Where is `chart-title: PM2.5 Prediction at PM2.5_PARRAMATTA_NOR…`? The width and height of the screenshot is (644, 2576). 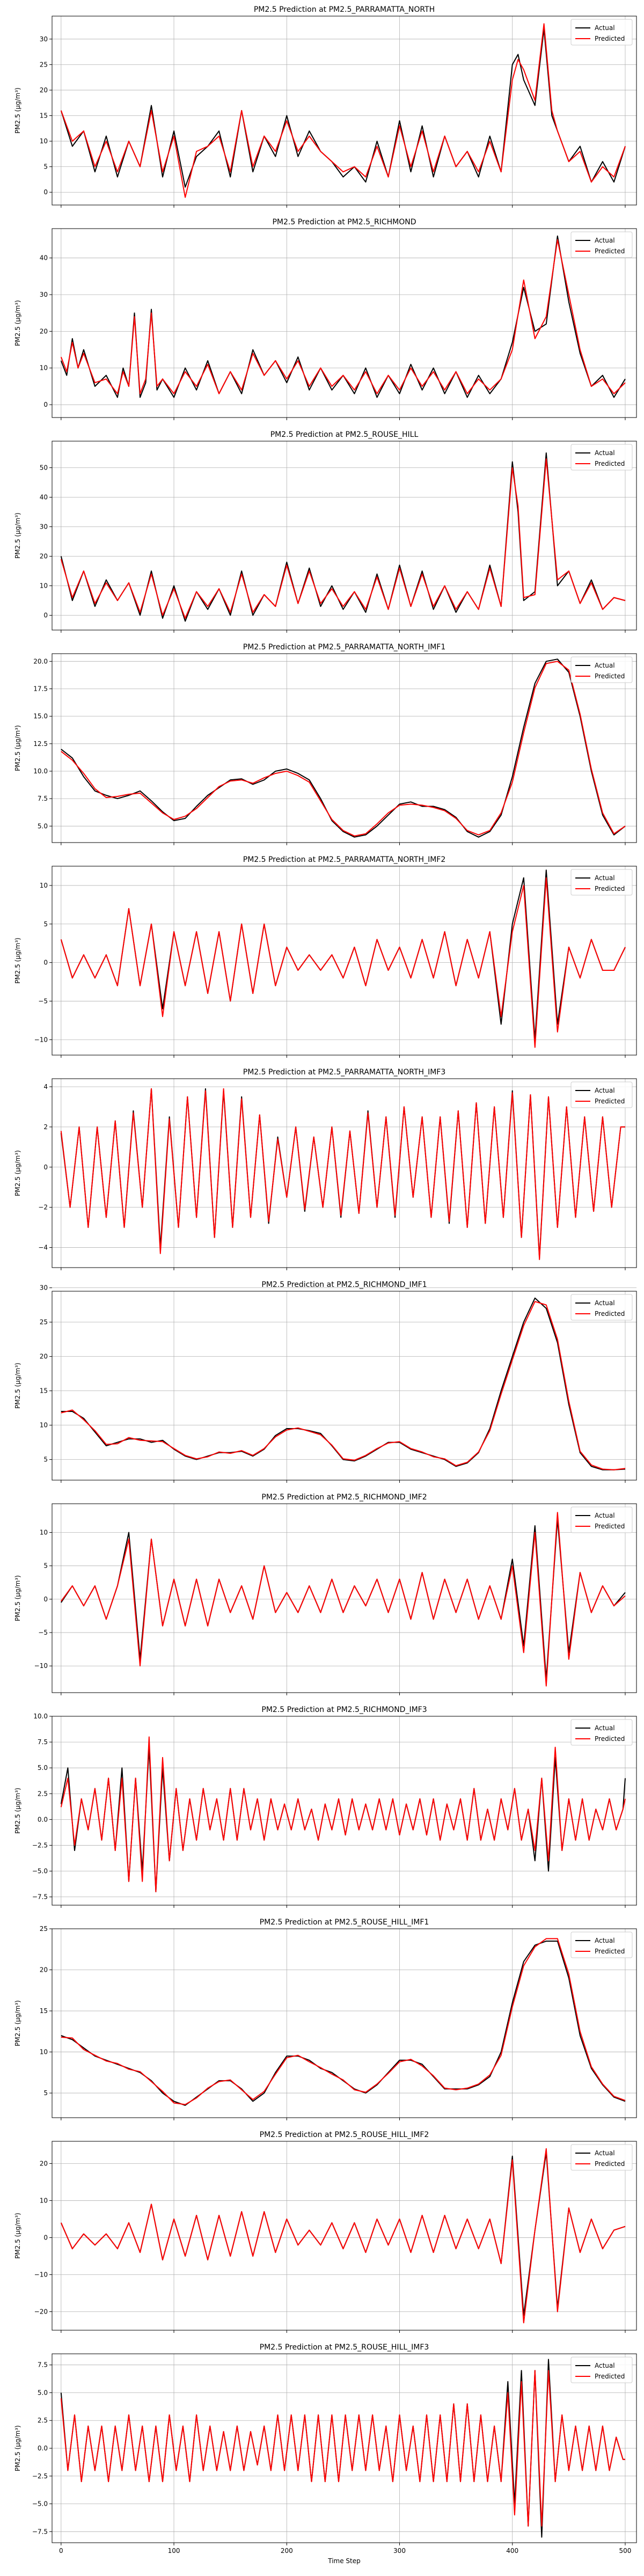 chart-title: PM2.5 Prediction at PM2.5_PARRAMATTA_NOR… is located at coordinates (344, 9).